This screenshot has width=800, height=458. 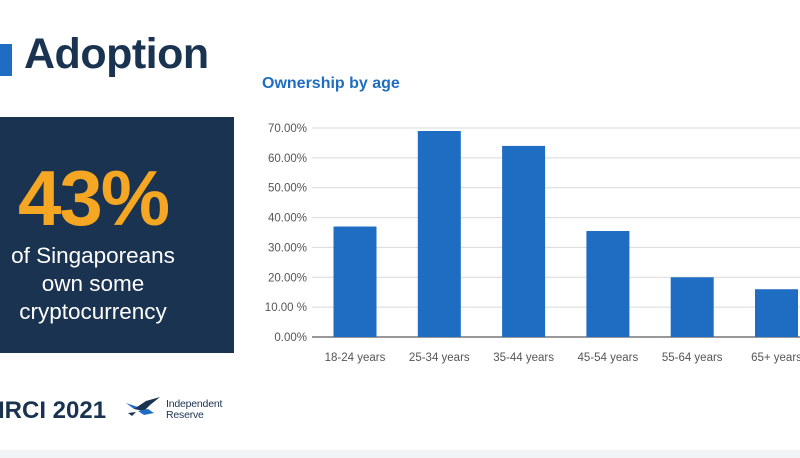 I want to click on footer-label: IRCI 2021, so click(x=53, y=410).